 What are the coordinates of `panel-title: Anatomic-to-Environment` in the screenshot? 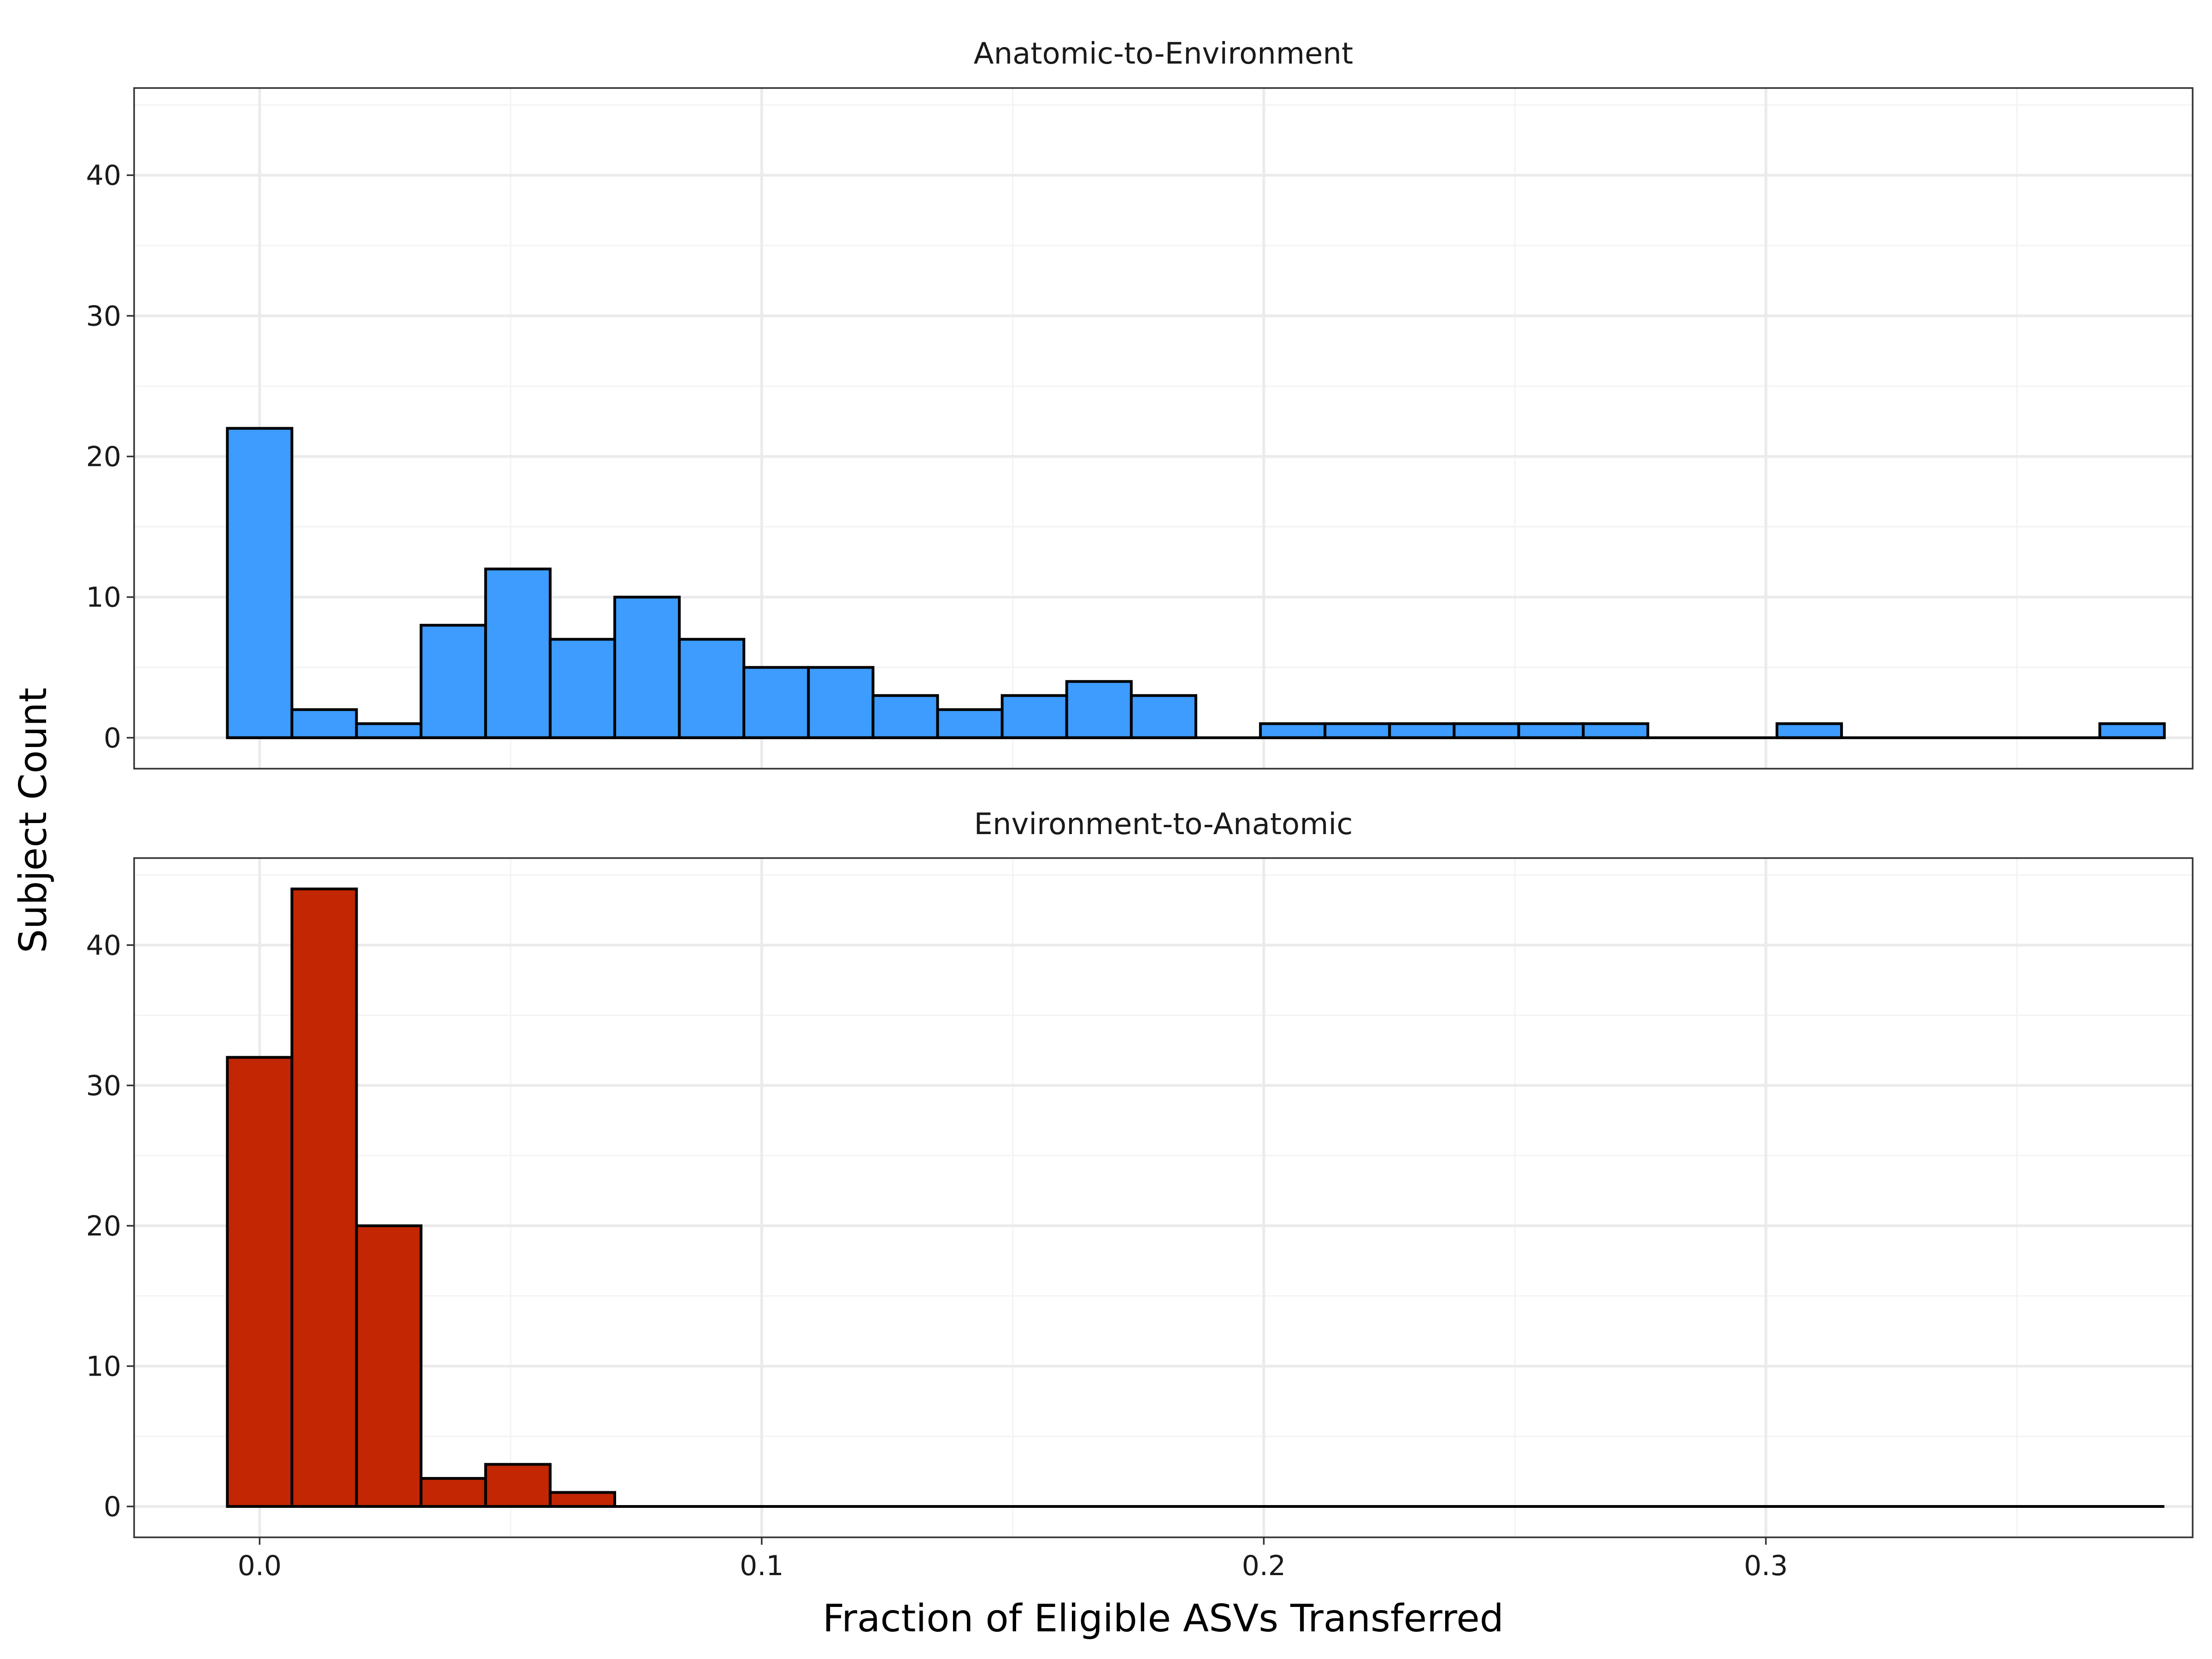 It's located at (1163, 54).